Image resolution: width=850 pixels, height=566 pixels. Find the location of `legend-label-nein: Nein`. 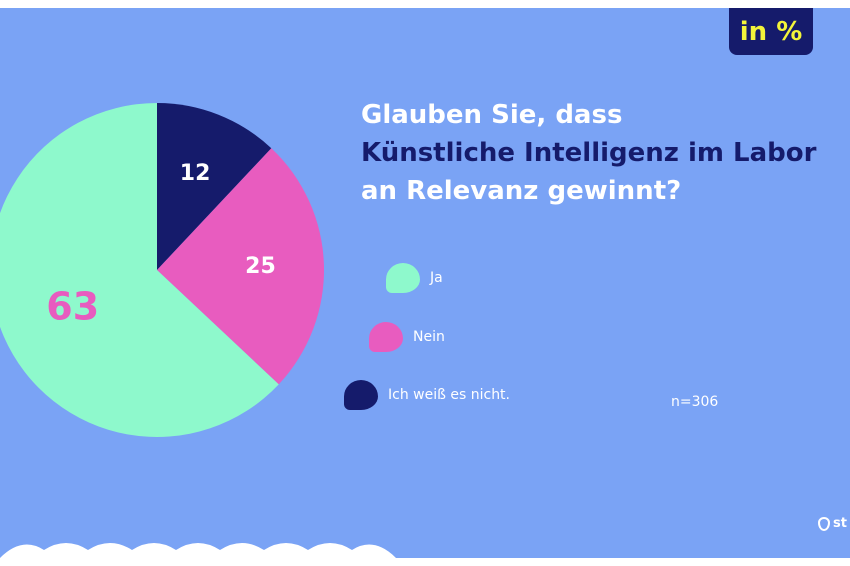

legend-label-nein: Nein is located at coordinates (429, 337).